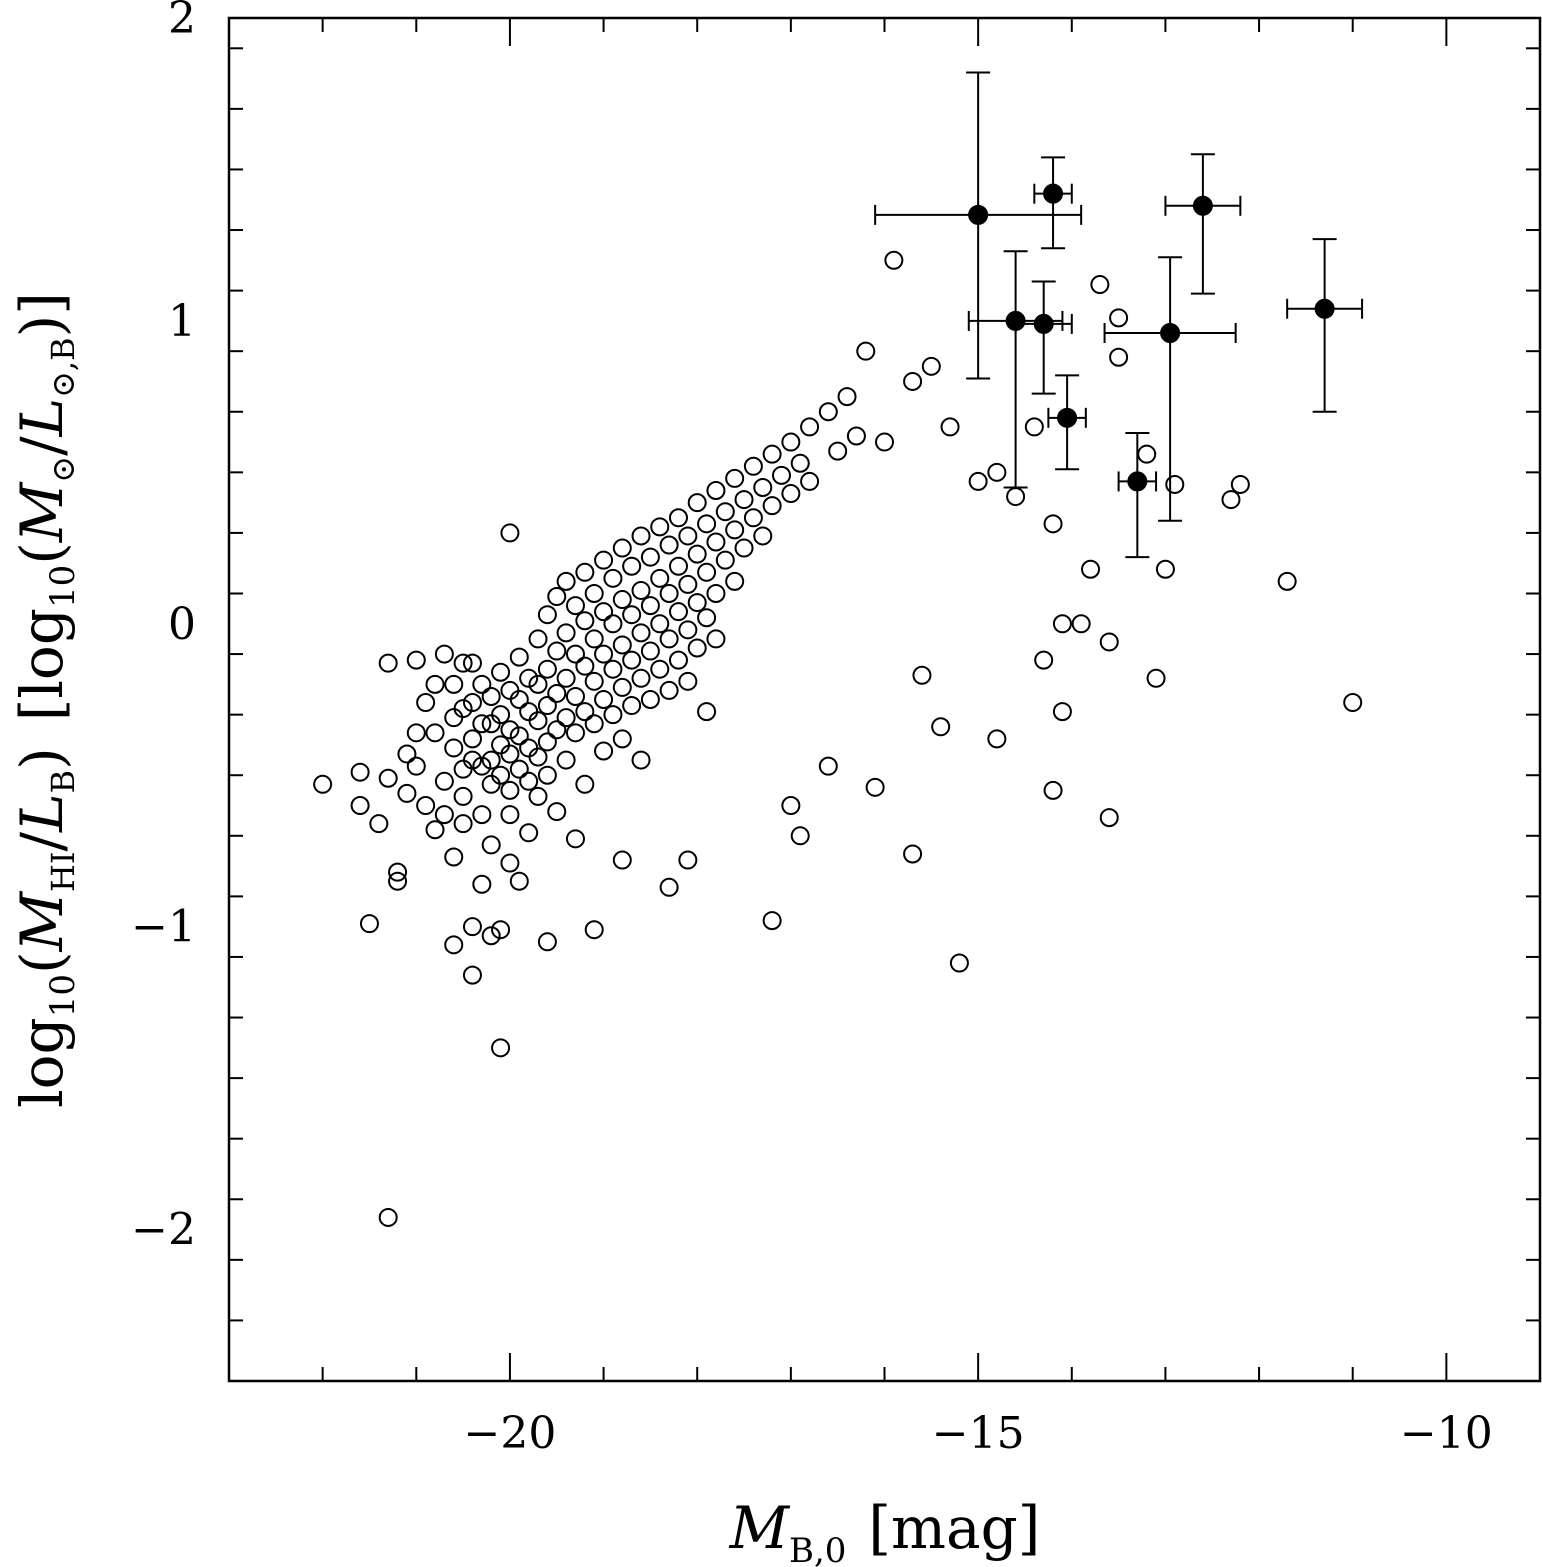 This screenshot has width=1542, height=1567. I want to click on y-label-denominator-sub: B, so click(63, 782).